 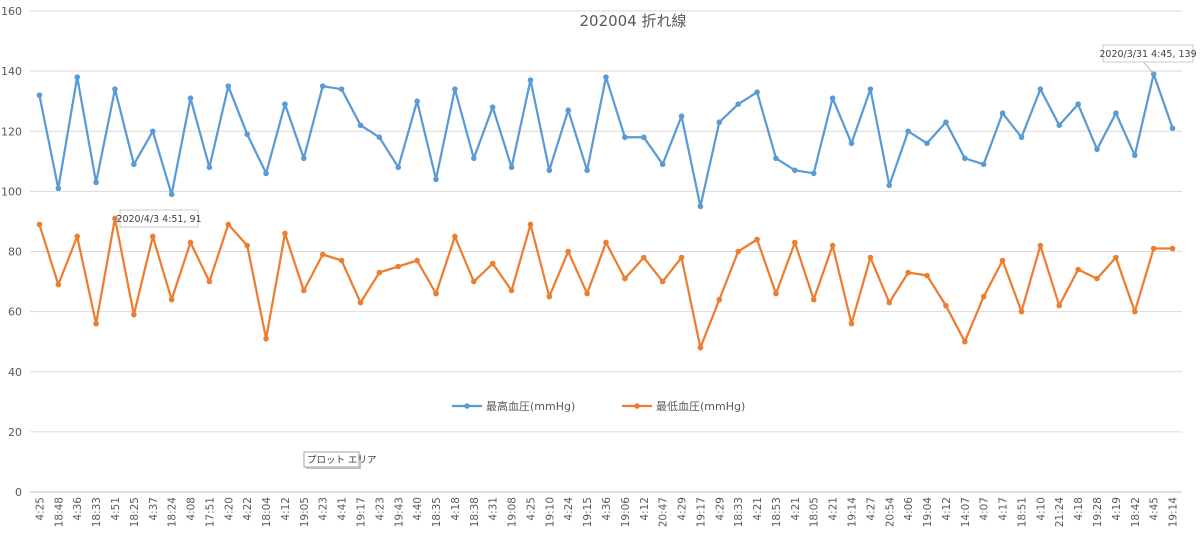 I want to click on legend-item-1: 最高血圧(mmHg), so click(x=513, y=406).